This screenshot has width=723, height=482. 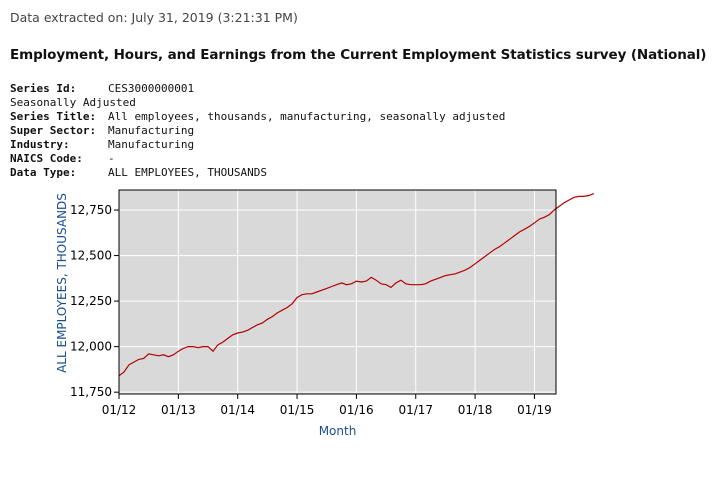 What do you see at coordinates (91, 392) in the screenshot?
I see `y-tick-label: 11,750` at bounding box center [91, 392].